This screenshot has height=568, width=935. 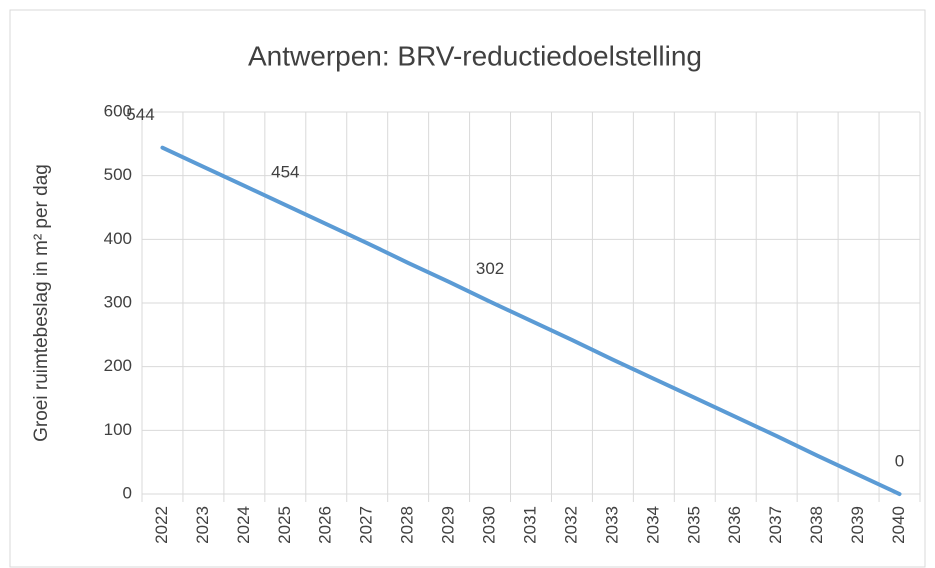 What do you see at coordinates (284, 525) in the screenshot?
I see `x-tick-label: 2025` at bounding box center [284, 525].